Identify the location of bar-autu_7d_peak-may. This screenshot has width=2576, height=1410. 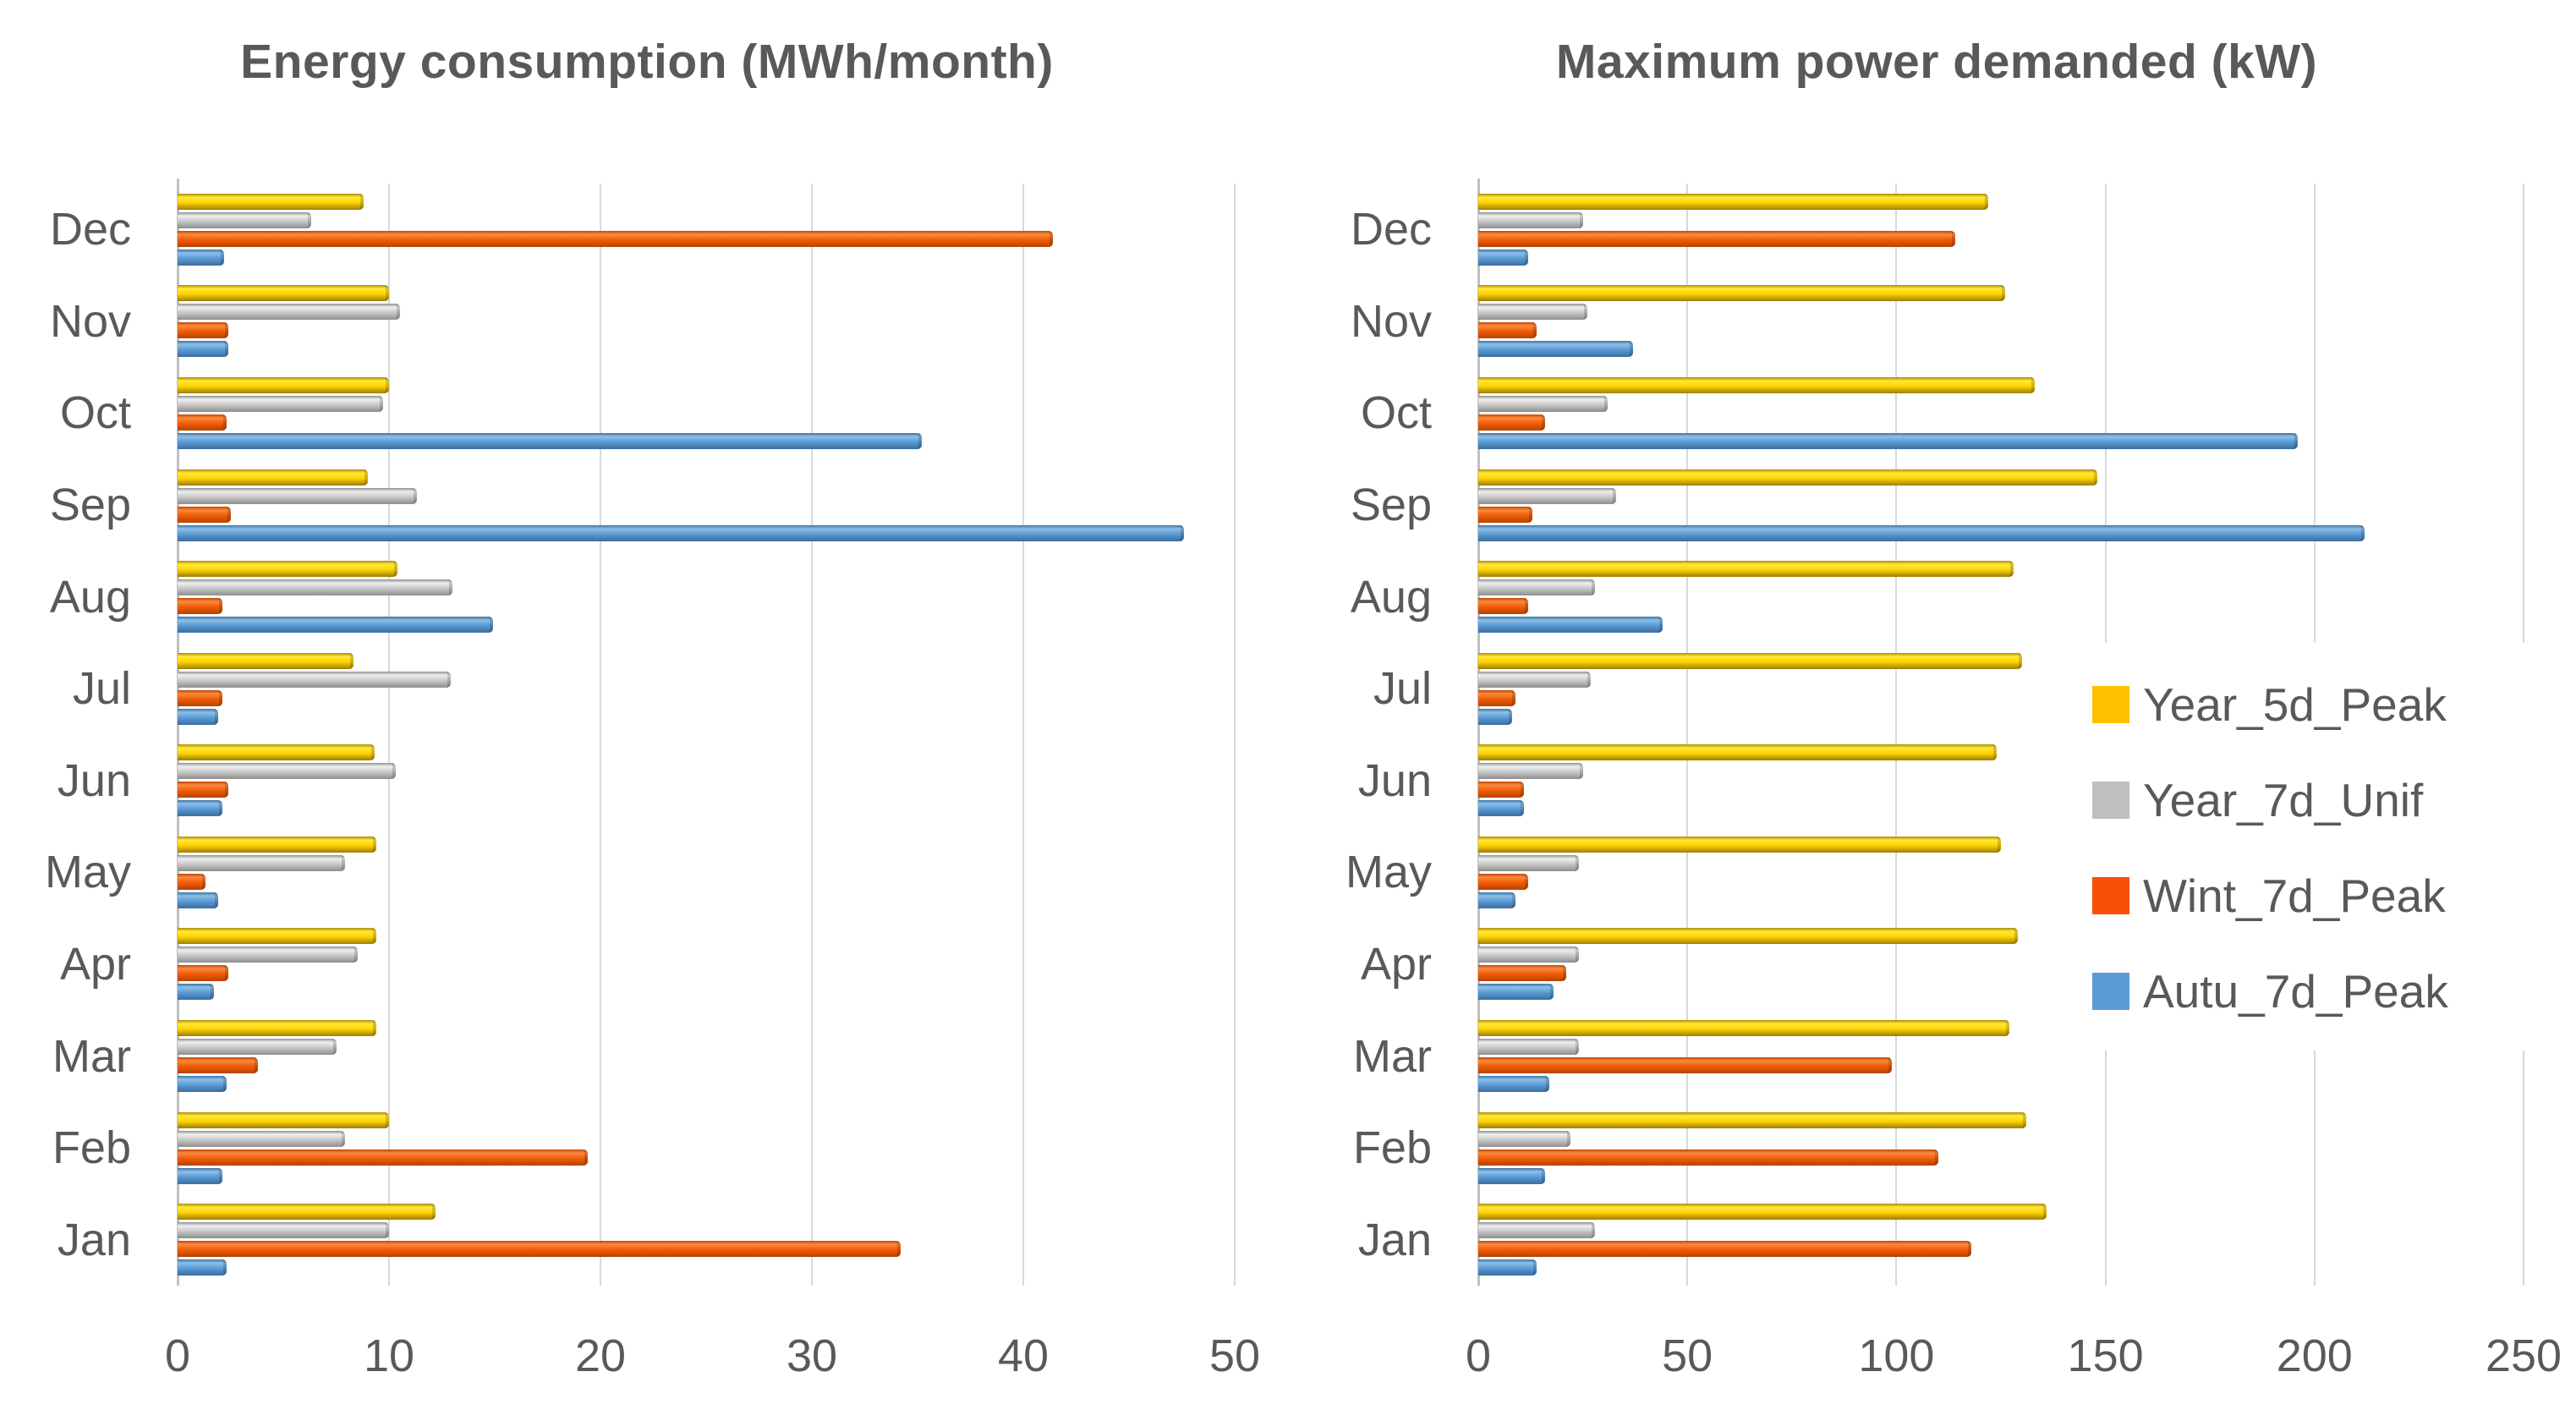
(1497, 900).